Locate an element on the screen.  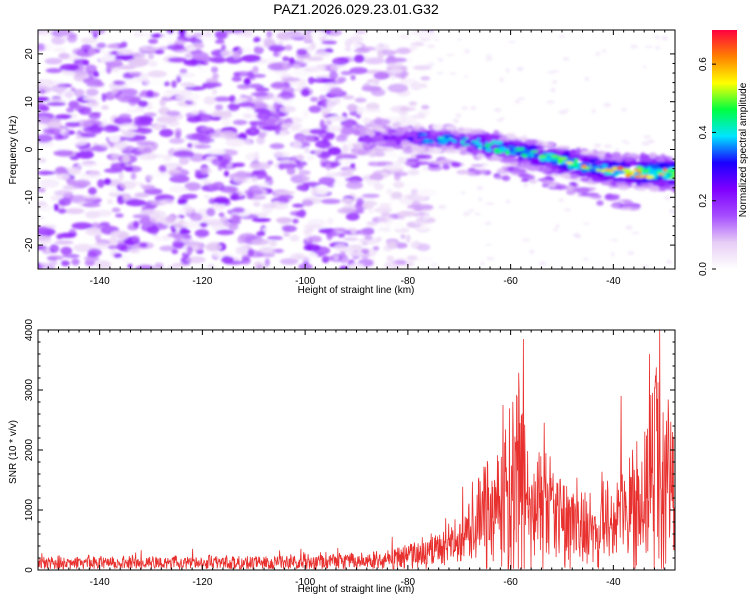
colorbar-tick-label: 0.6 is located at coordinates (703, 64).